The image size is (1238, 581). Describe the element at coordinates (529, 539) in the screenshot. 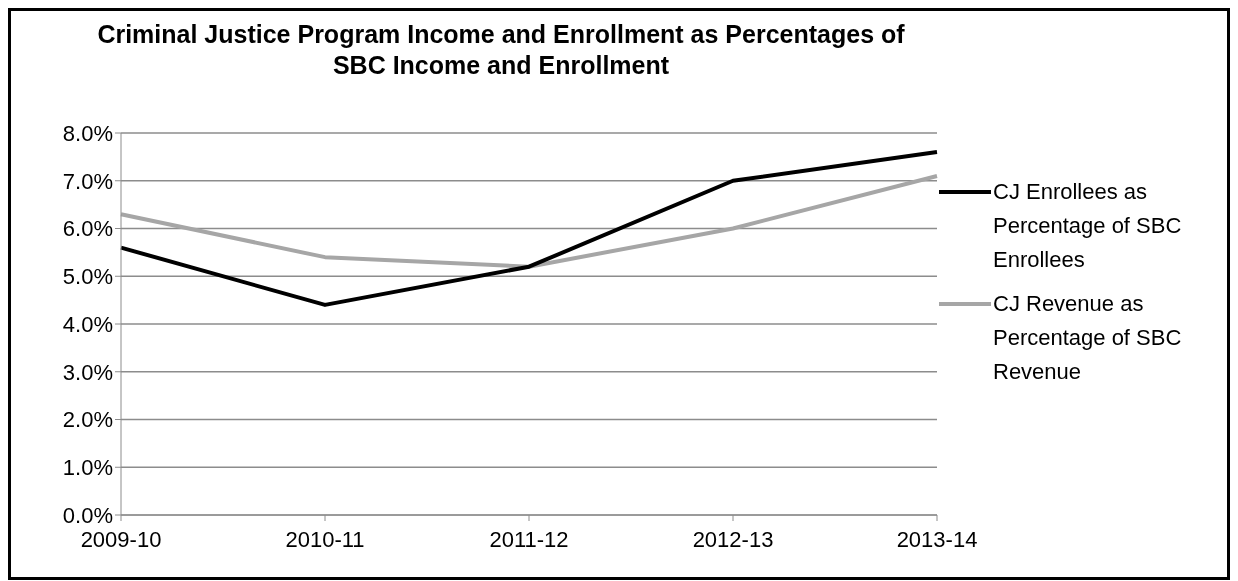

I see `x-tick-label: 2011-12` at that location.